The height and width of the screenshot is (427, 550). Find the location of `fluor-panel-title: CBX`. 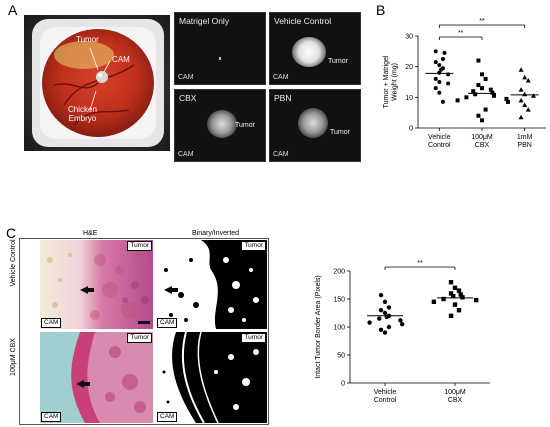

fluor-panel-title: CBX is located at coordinates (188, 98).